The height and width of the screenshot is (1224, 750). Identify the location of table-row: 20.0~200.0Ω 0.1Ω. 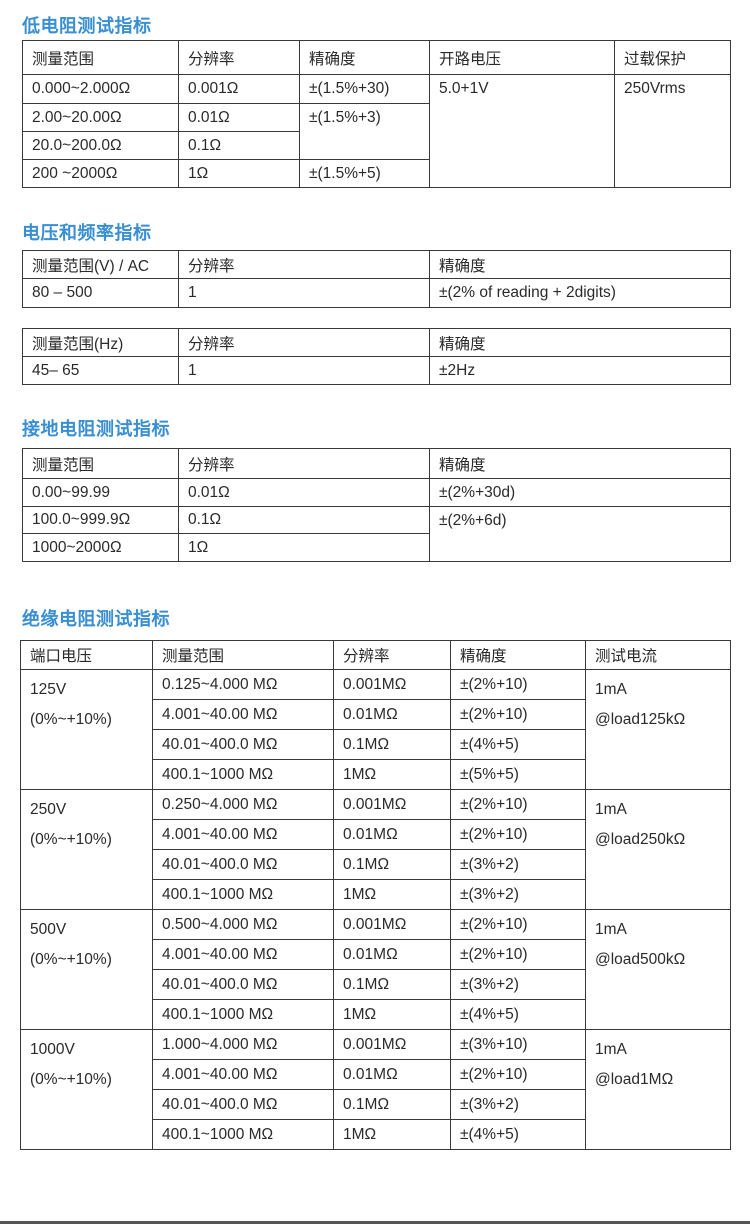
(376, 145).